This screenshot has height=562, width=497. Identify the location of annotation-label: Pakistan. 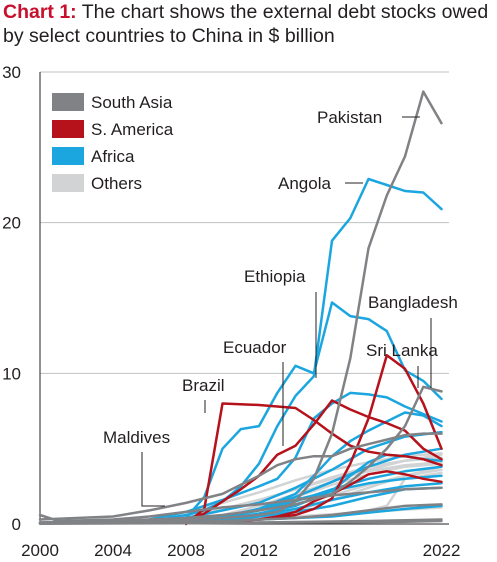
(349, 117).